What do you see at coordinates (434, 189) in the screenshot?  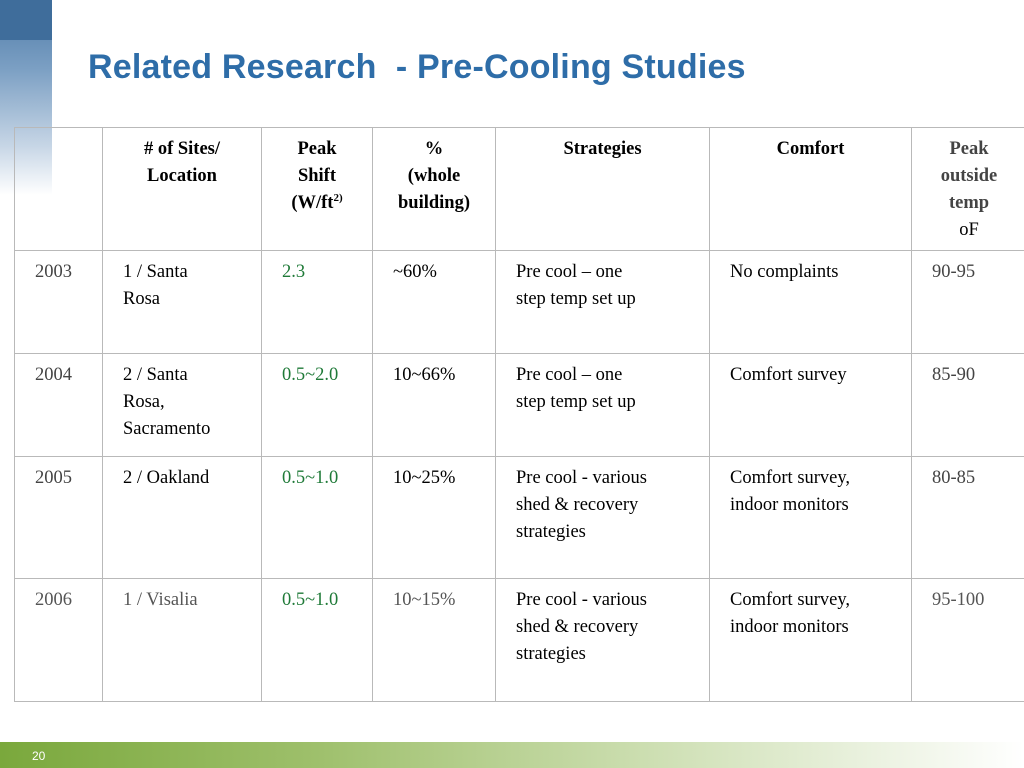 I see `header-percent: % (whole building)` at bounding box center [434, 189].